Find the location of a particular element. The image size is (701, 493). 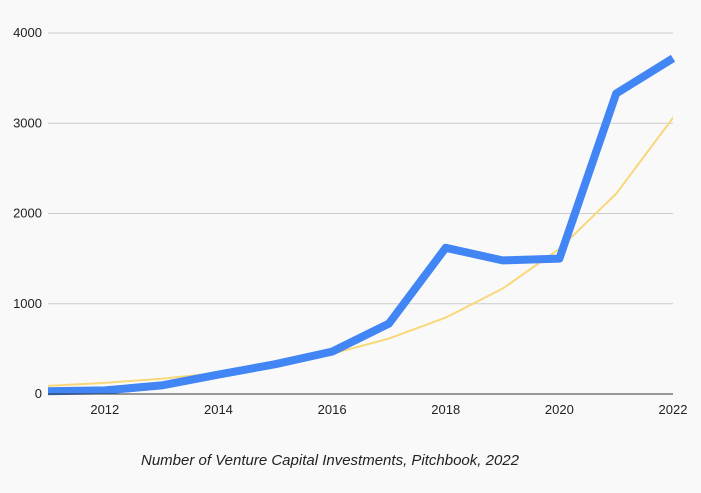

y-tick-label: 0 is located at coordinates (38, 393).